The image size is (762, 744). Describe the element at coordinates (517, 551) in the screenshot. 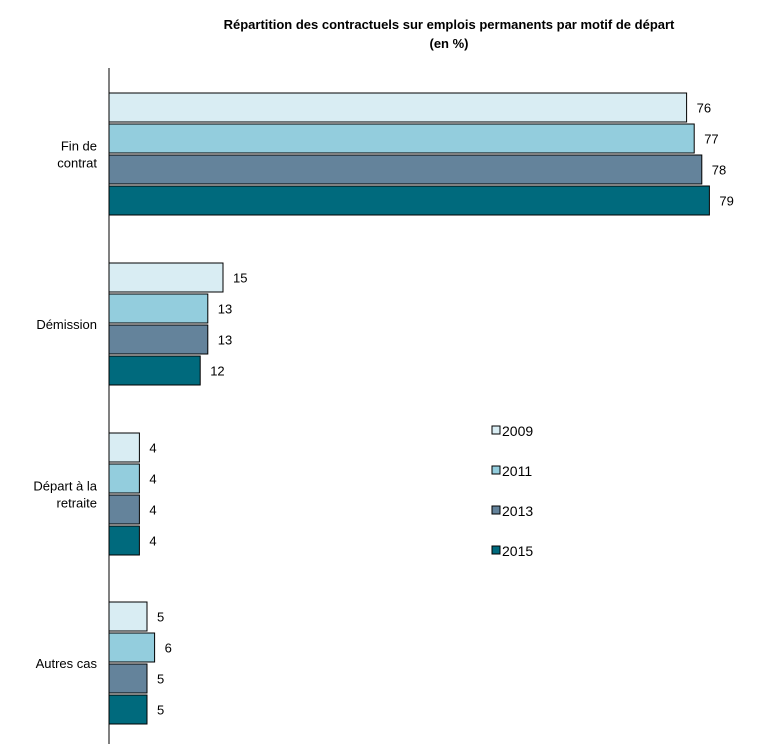

I see `legend-label: 2015` at that location.